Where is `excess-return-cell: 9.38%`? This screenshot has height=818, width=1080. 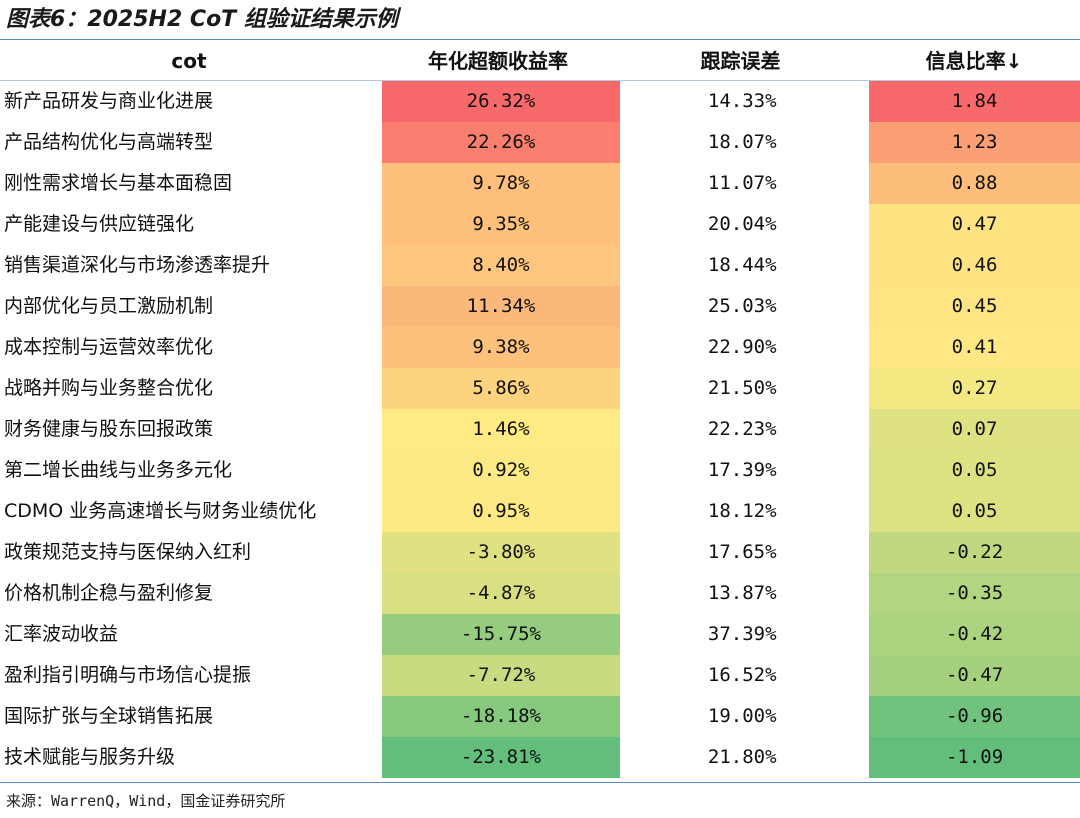 excess-return-cell: 9.38% is located at coordinates (501, 347).